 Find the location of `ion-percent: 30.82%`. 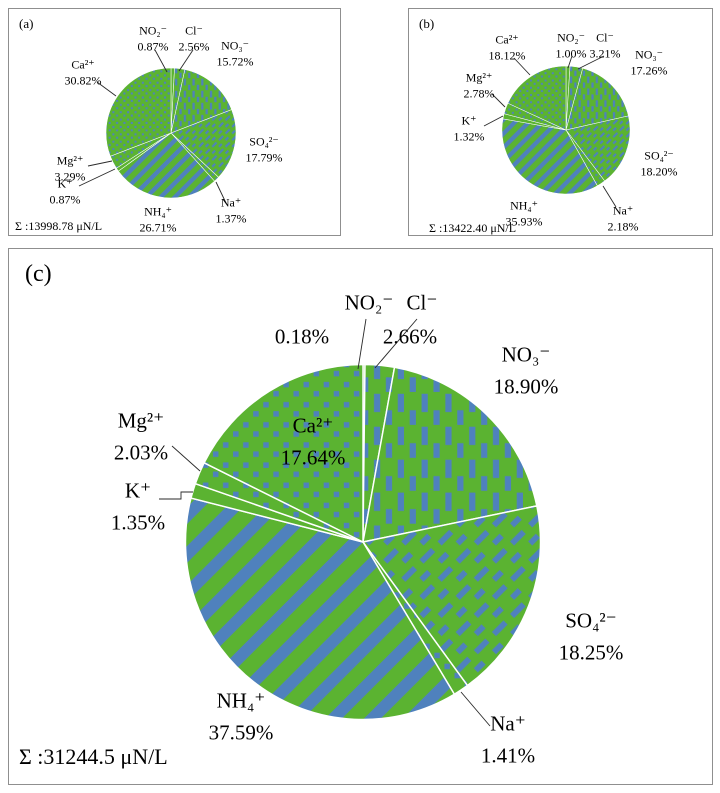

ion-percent: 30.82% is located at coordinates (83, 80).